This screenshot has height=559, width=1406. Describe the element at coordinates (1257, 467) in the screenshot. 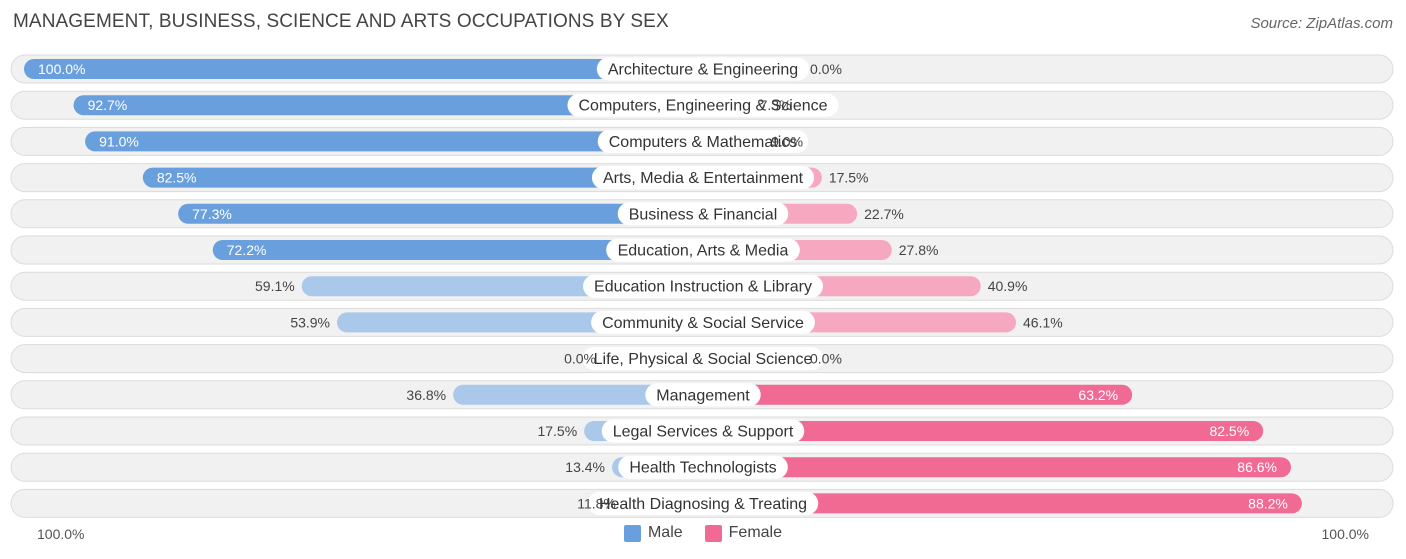

I see `female-value-label: 86.6%` at that location.